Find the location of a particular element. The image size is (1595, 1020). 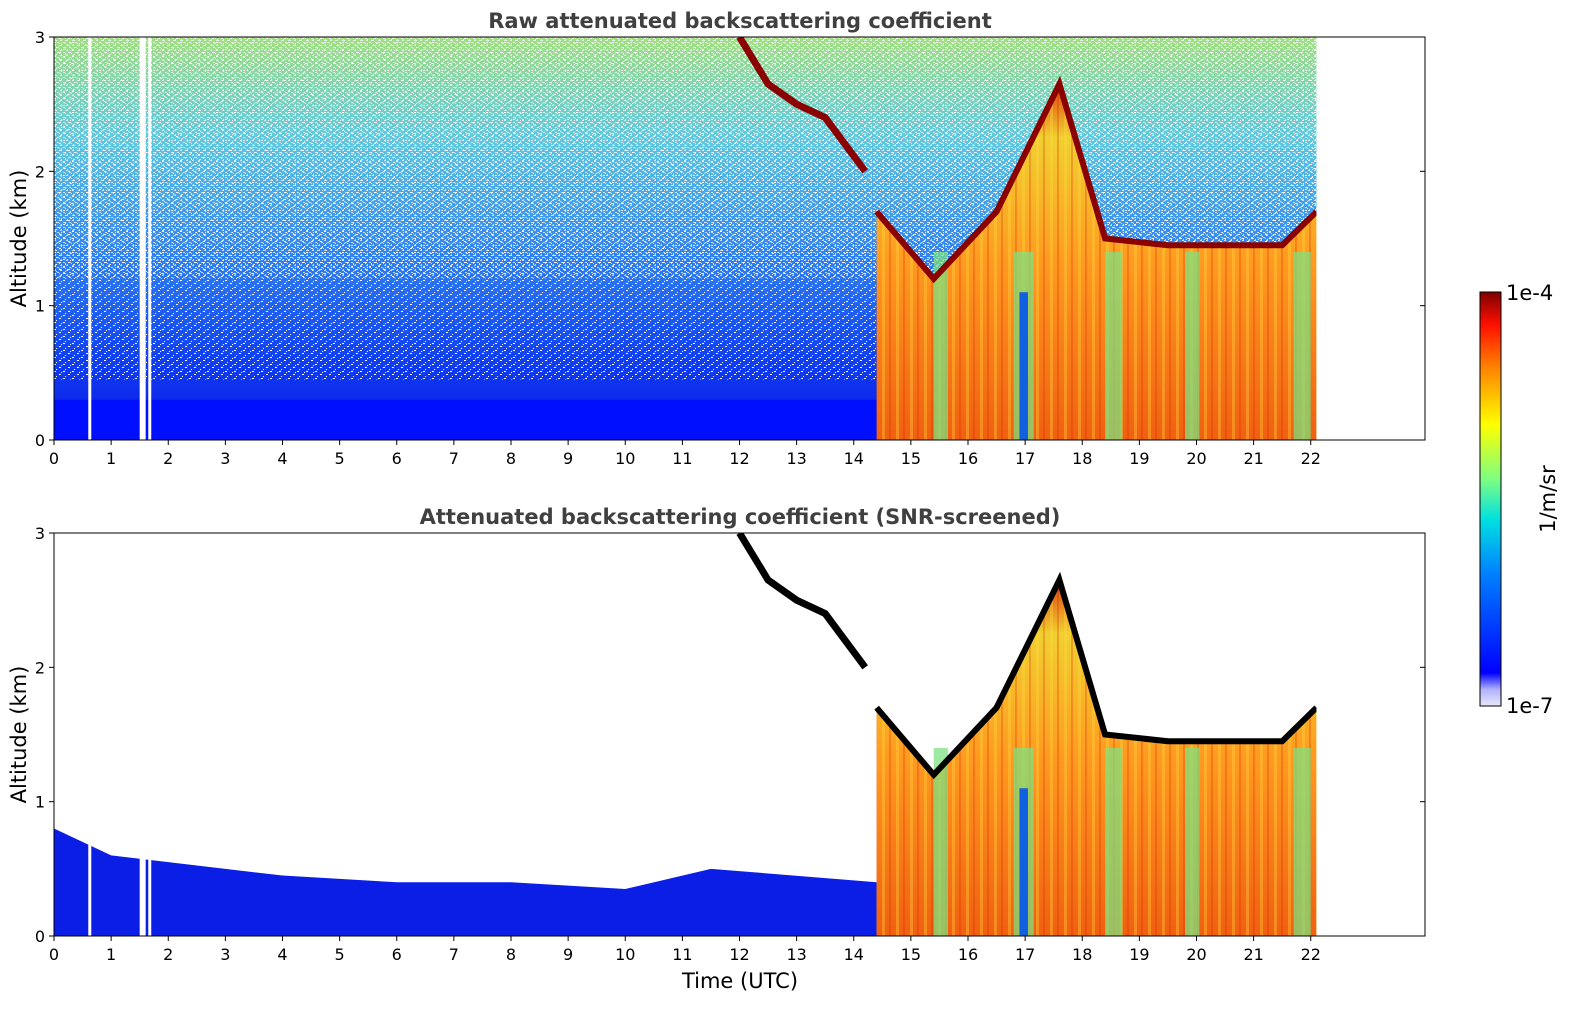

boundary-layer is located at coordinates (465, 882).